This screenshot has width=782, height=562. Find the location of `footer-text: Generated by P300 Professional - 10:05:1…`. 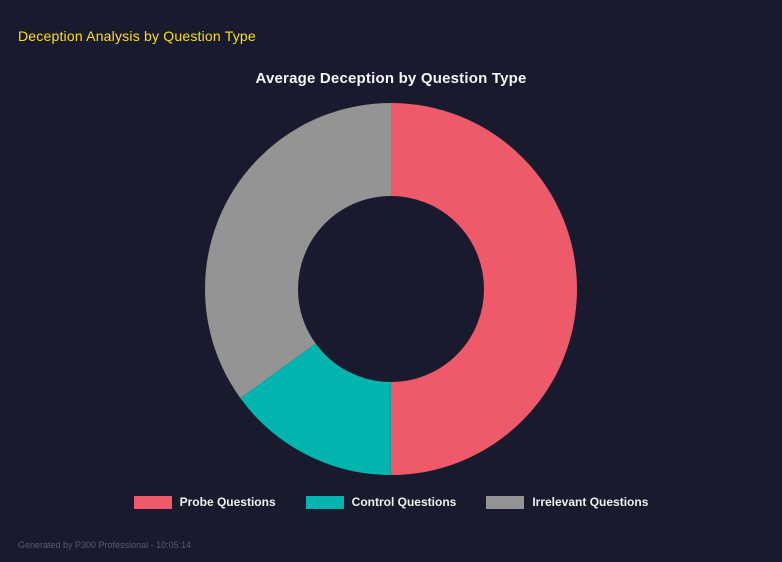

footer-text: Generated by P300 Professional - 10:05:1… is located at coordinates (105, 545).